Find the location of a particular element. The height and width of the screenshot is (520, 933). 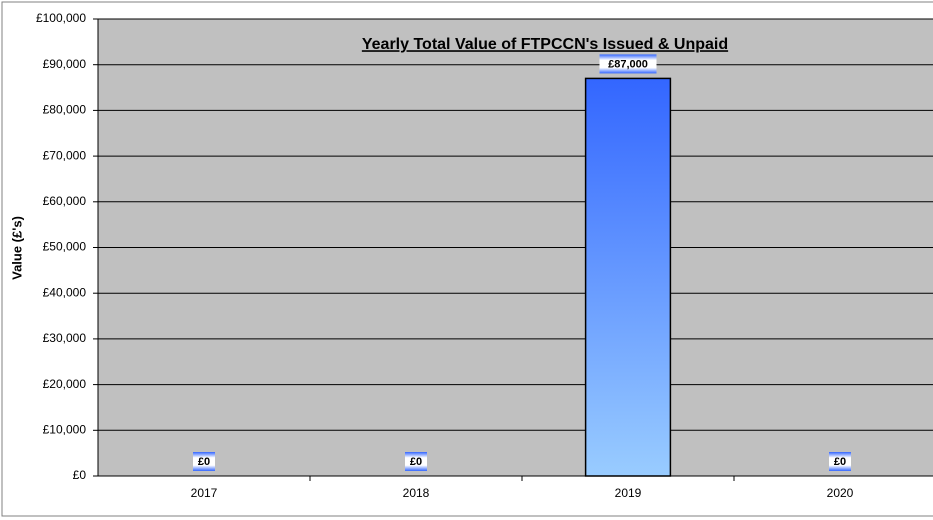

y-tick-label: £40,000 is located at coordinates (65, 292).